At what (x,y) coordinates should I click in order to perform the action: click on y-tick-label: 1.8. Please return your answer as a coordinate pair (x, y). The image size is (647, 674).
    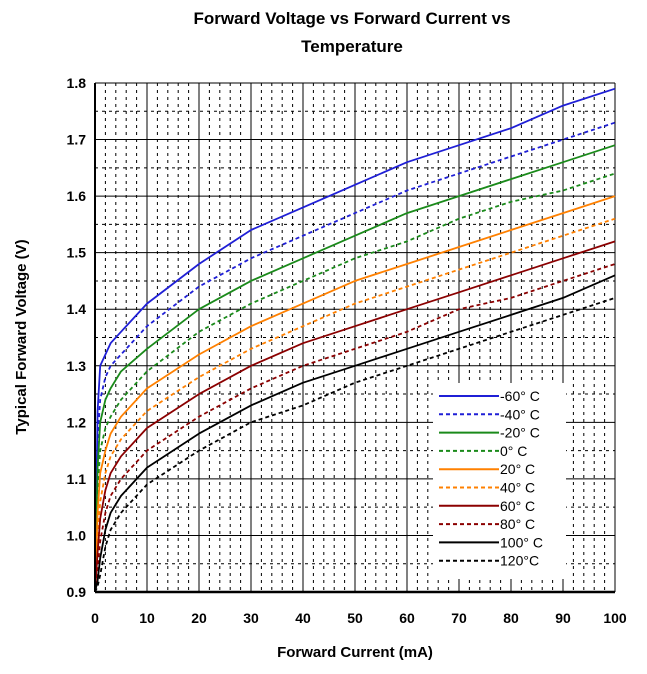
    Looking at the image, I should click on (77, 83).